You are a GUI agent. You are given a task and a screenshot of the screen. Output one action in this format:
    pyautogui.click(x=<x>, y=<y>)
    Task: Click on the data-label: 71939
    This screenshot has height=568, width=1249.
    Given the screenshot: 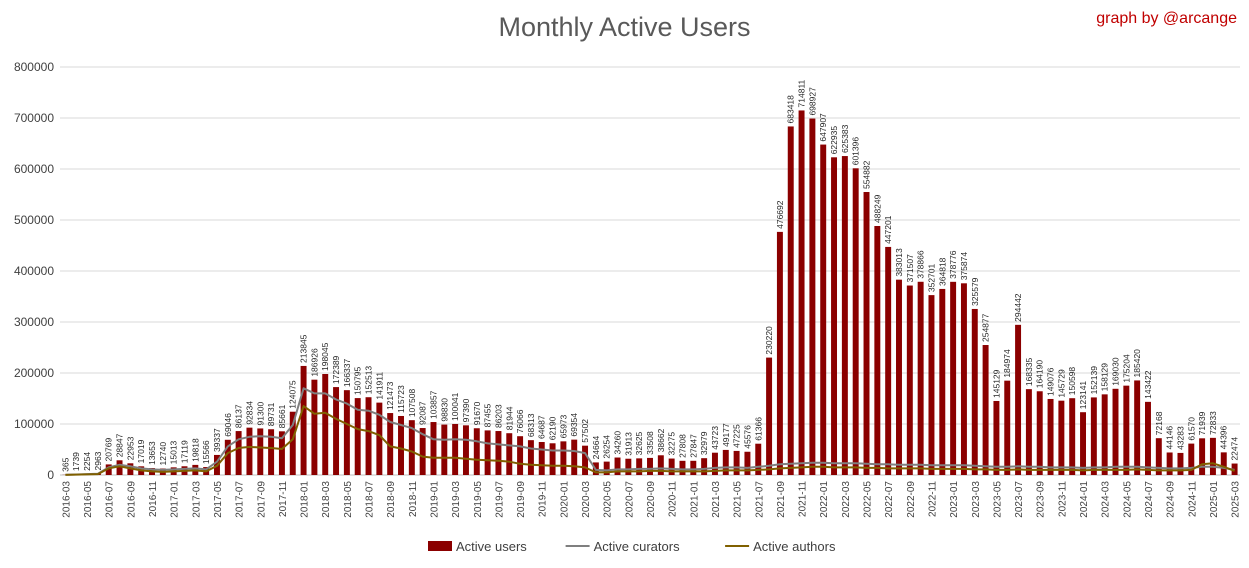 What is the action you would take?
    pyautogui.click(x=1202, y=423)
    